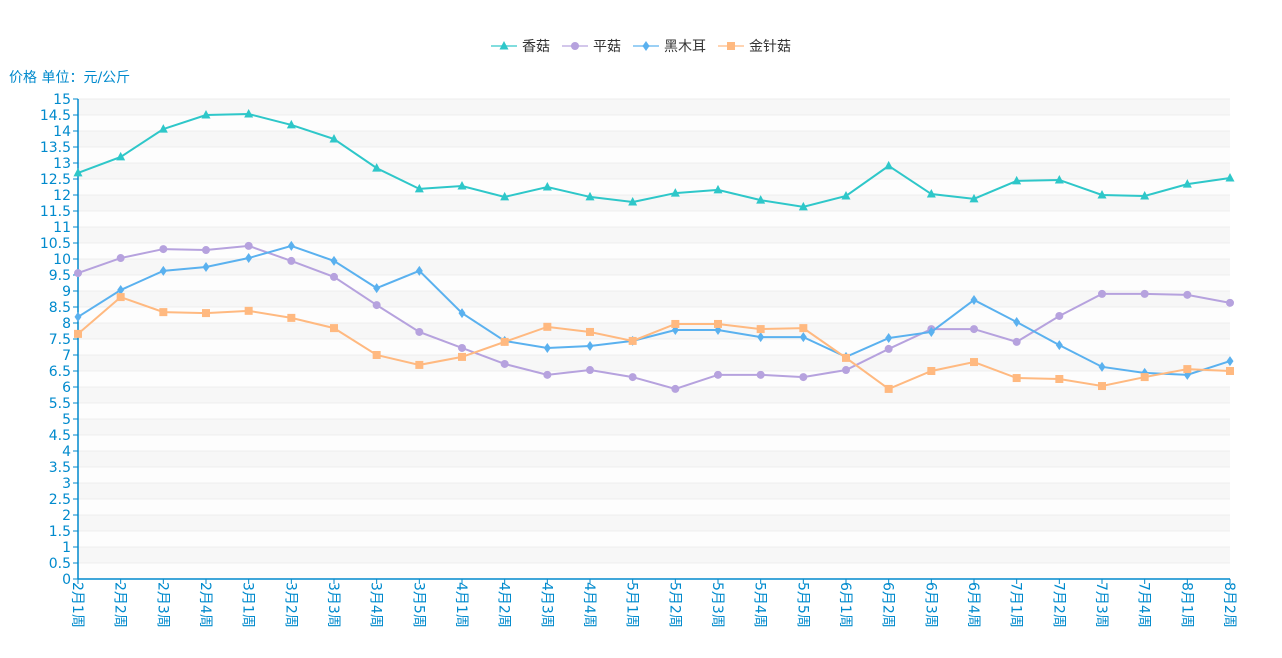  Describe the element at coordinates (66, 516) in the screenshot. I see `y-tick-label: 2` at that location.